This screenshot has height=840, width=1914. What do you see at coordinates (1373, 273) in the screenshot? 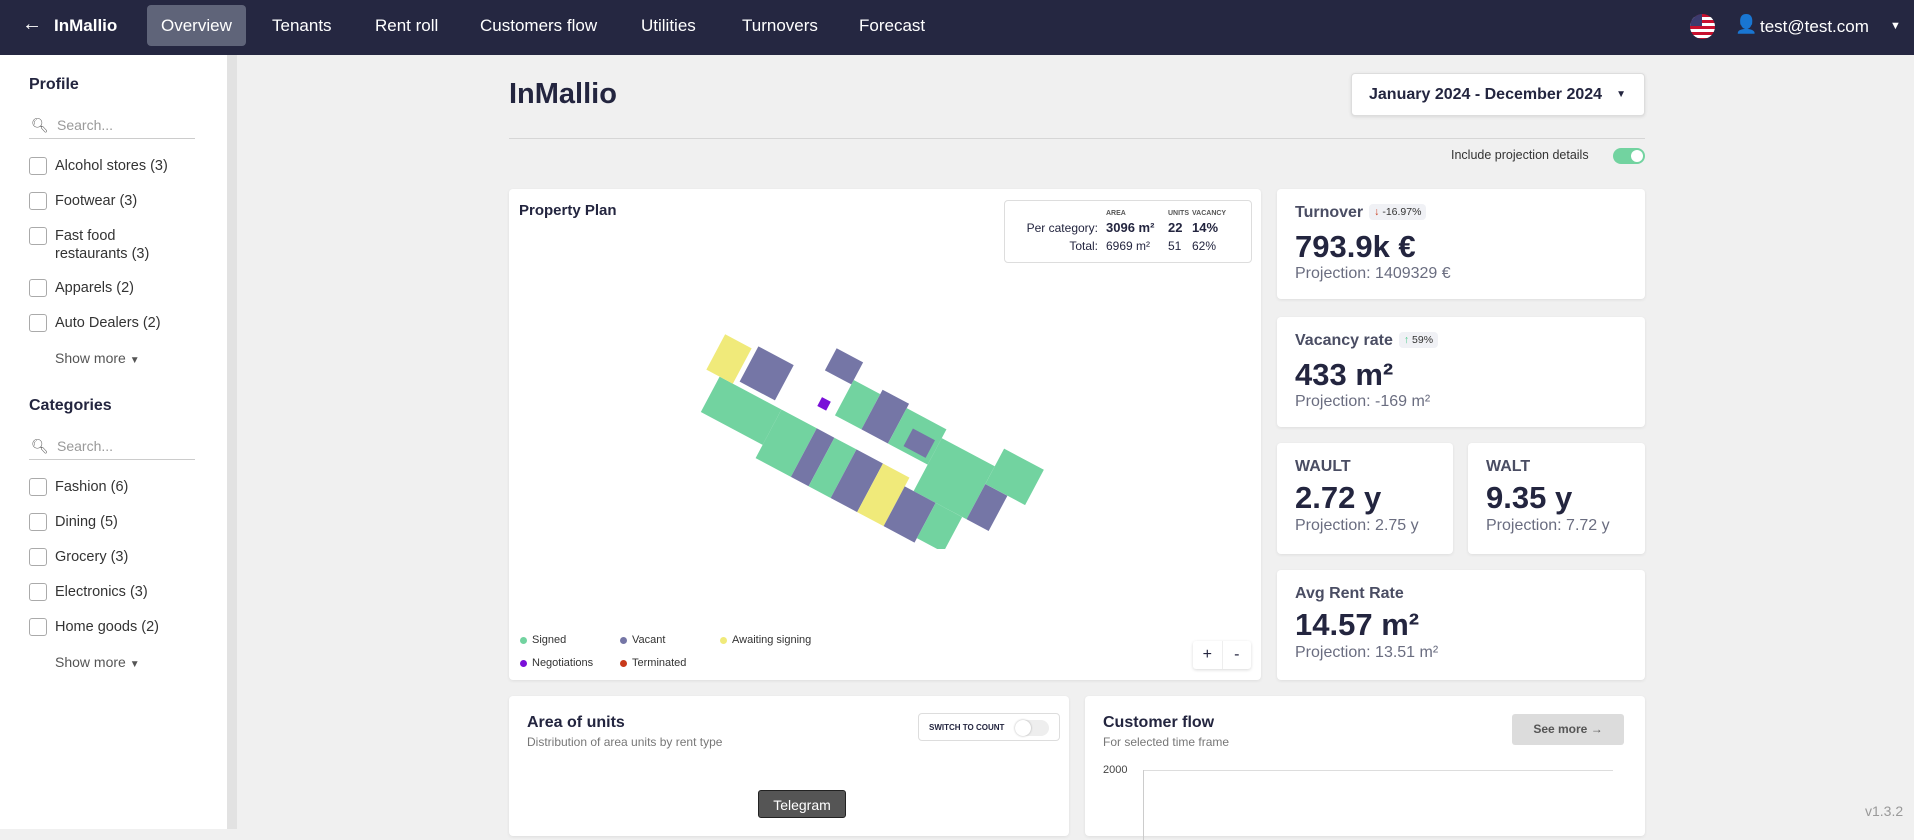
I see `kpi-projection: Projection: 1409329 €` at bounding box center [1373, 273].